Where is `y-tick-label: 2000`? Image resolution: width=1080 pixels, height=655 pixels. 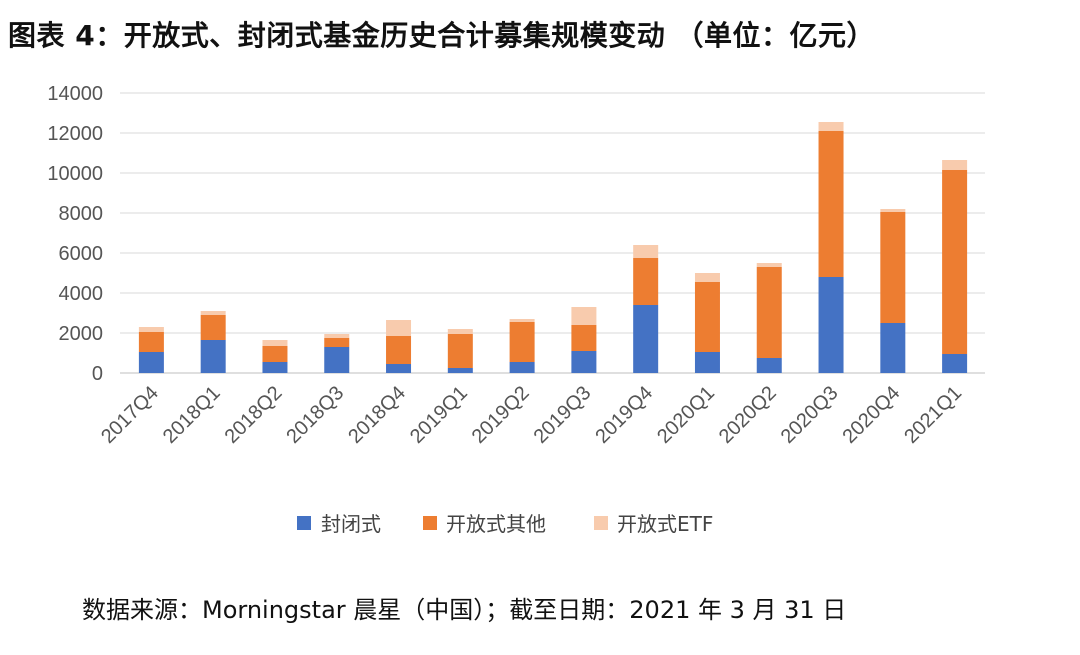 y-tick-label: 2000 is located at coordinates (81, 334).